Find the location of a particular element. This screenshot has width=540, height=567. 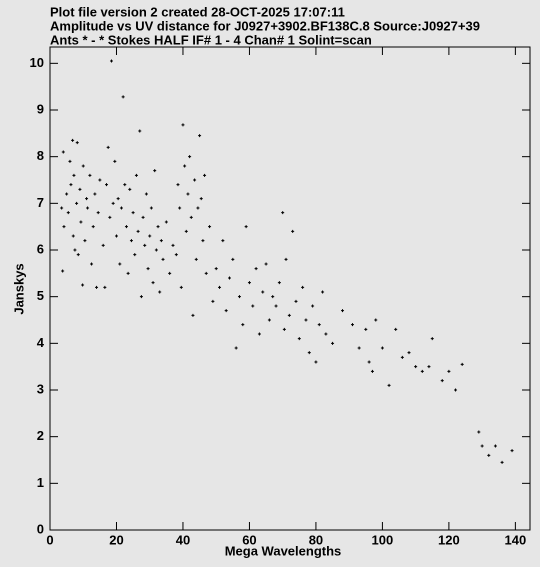

x-tick-label: 80 is located at coordinates (316, 539).